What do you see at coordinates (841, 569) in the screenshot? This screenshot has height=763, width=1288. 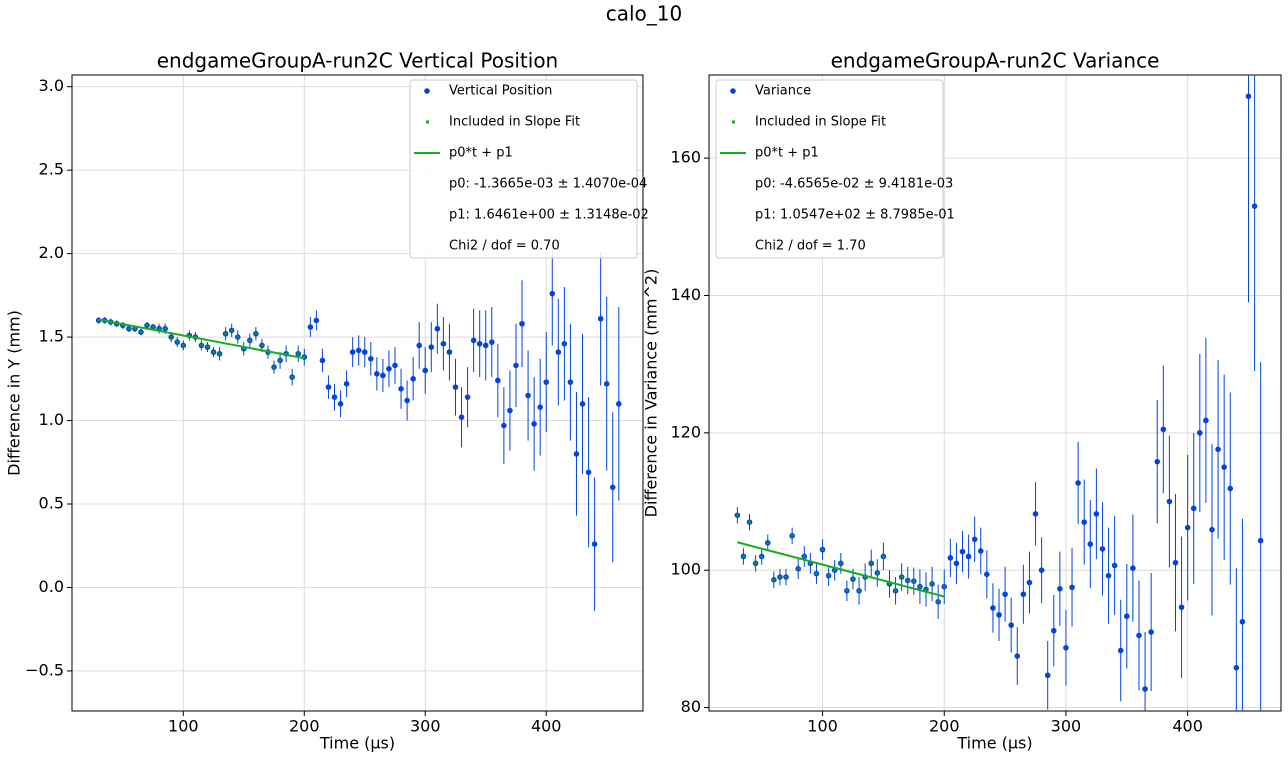 I see `fit-line` at bounding box center [841, 569].